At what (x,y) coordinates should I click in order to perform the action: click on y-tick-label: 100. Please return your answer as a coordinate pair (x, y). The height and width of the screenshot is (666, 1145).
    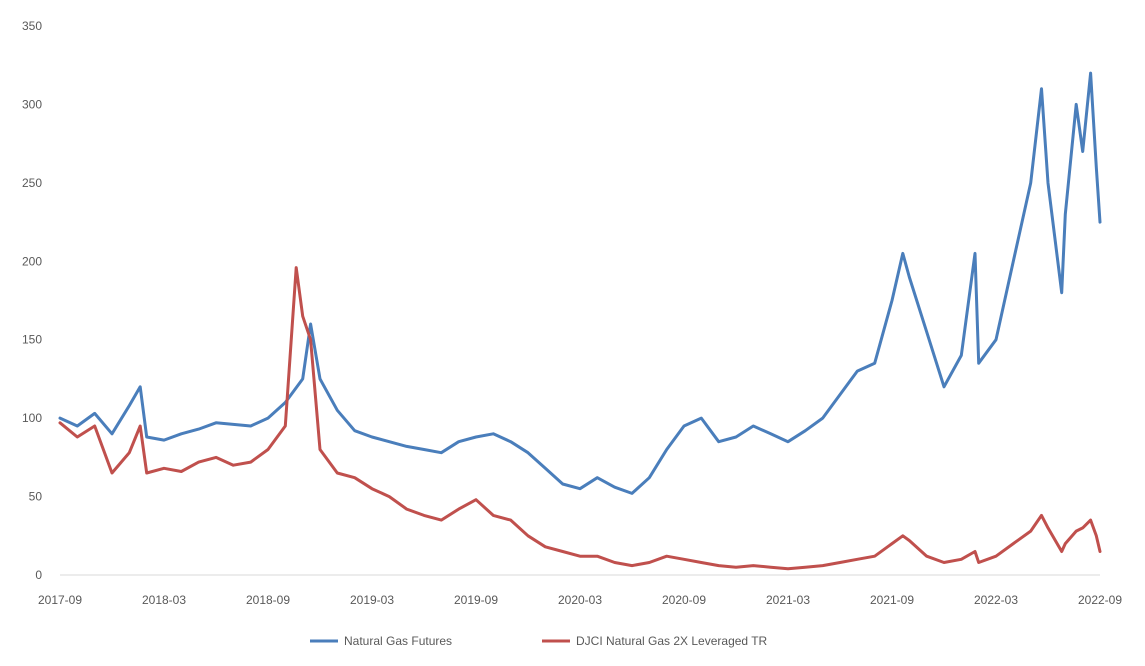
    Looking at the image, I should click on (32, 418).